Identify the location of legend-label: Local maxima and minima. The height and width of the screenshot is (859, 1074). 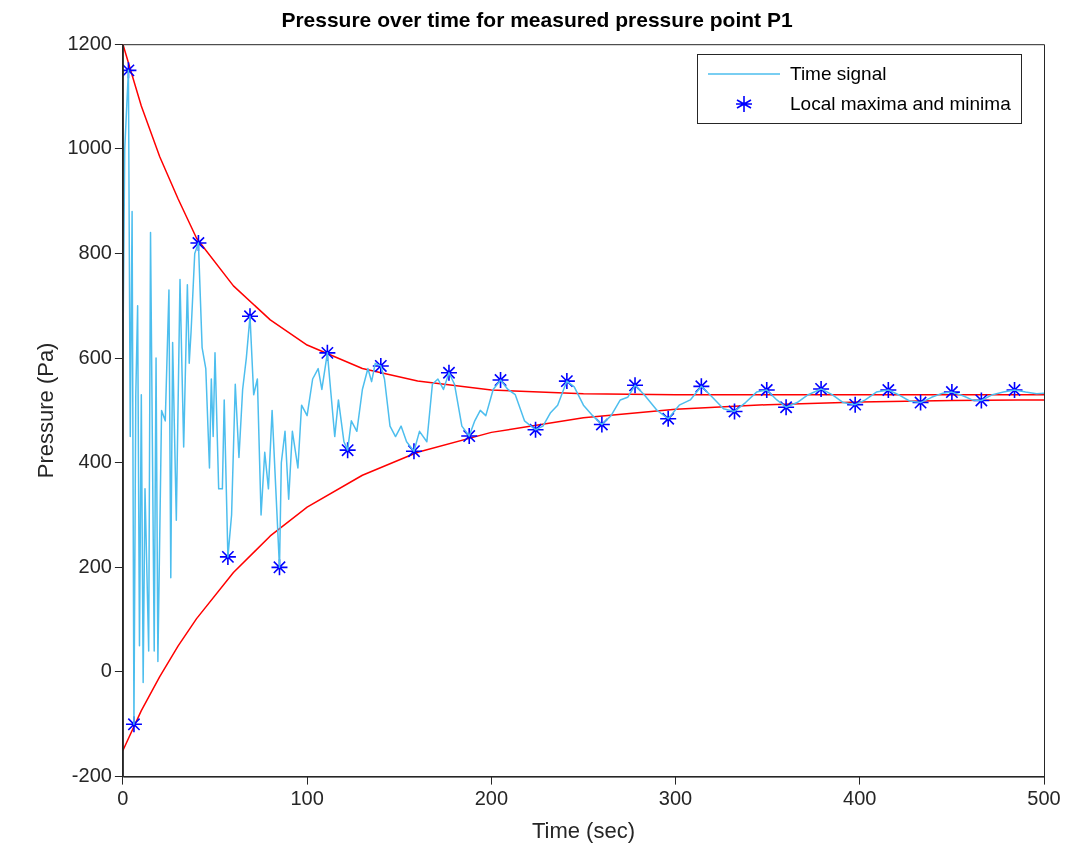
(900, 104).